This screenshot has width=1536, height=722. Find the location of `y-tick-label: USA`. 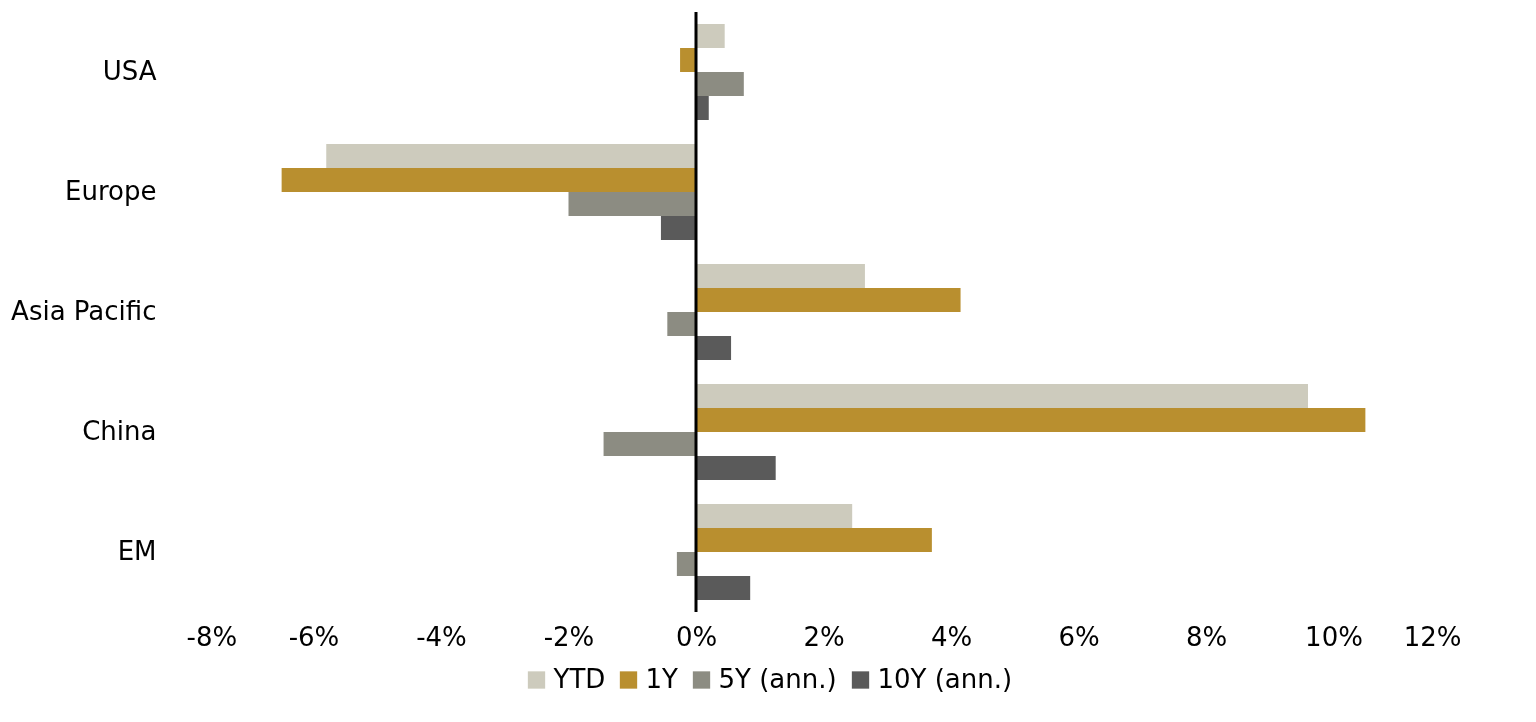

y-tick-label: USA is located at coordinates (129, 71).